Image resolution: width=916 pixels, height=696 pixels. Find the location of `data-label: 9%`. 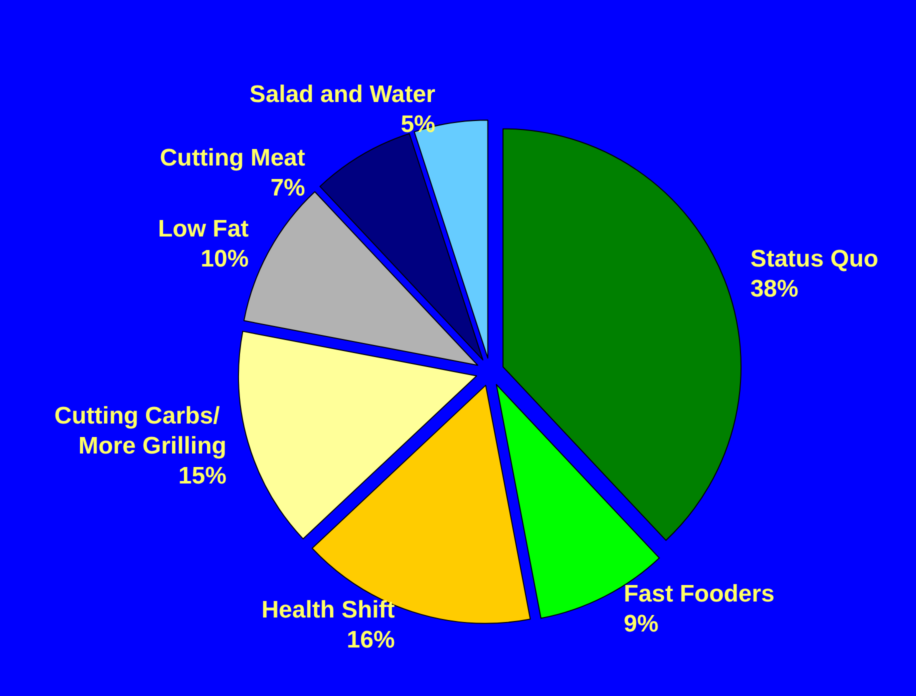

data-label: 9% is located at coordinates (641, 624).